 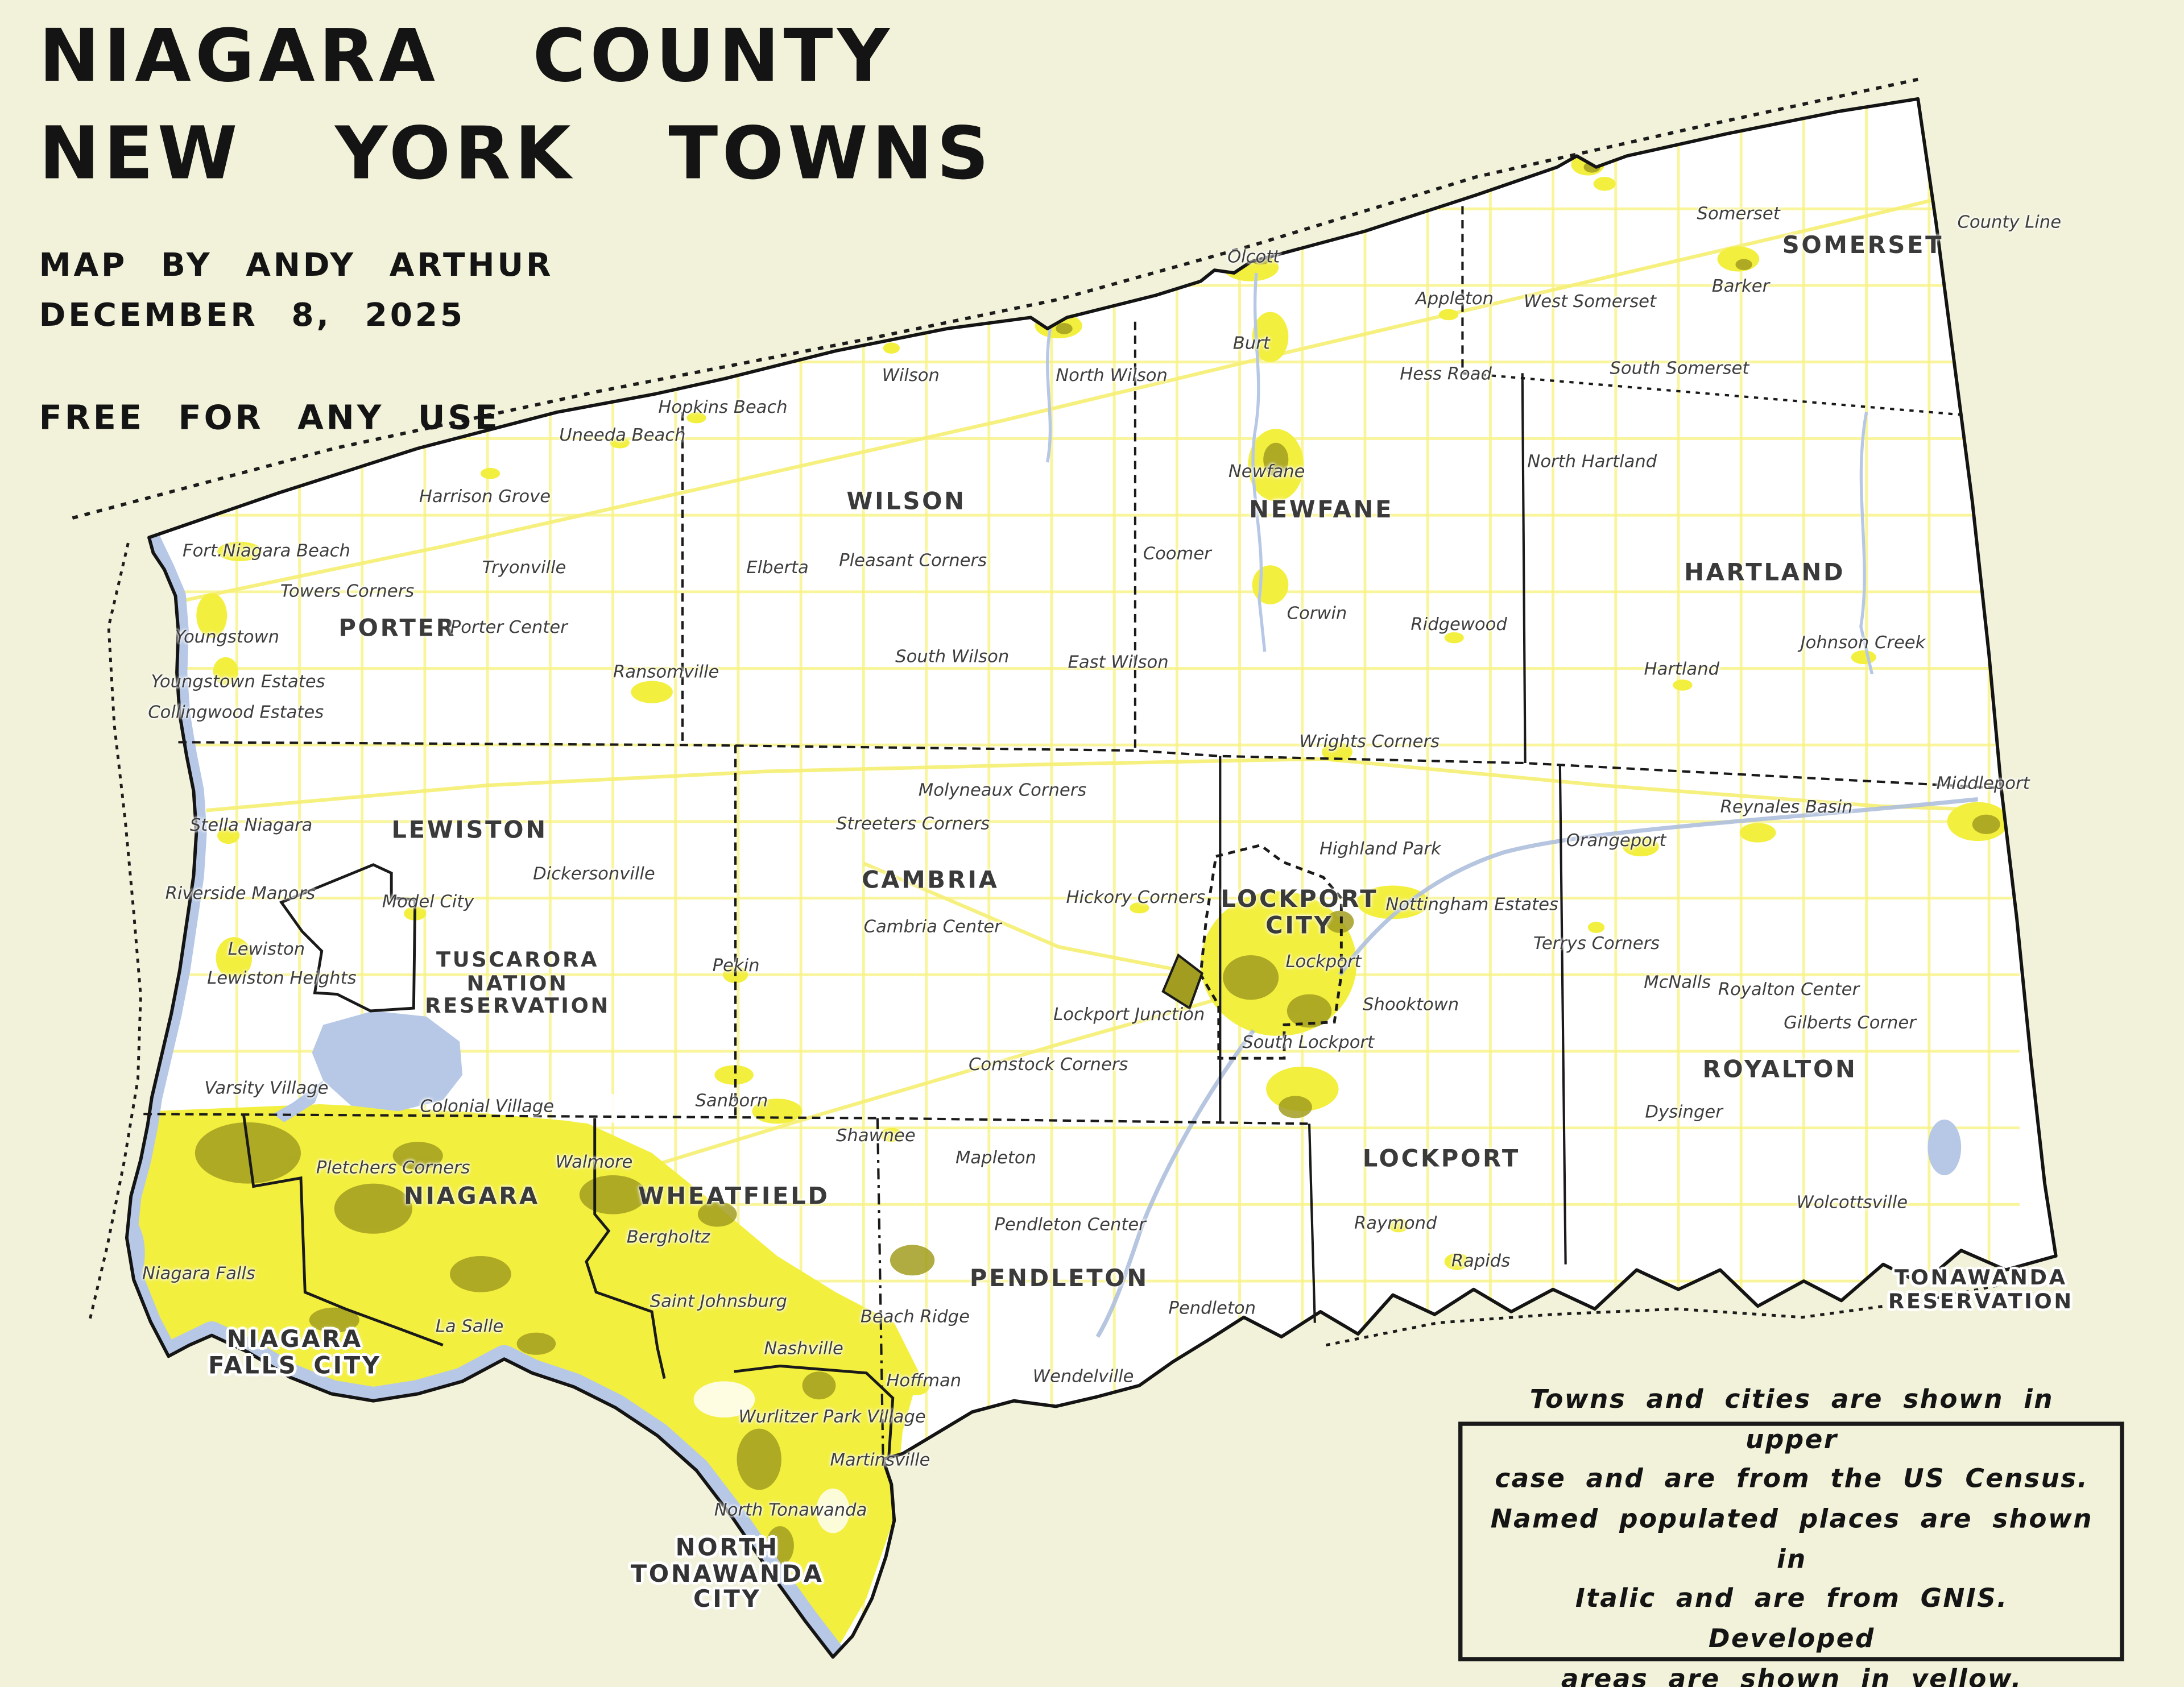 What do you see at coordinates (1944, 1147) in the screenshot?
I see `wetland` at bounding box center [1944, 1147].